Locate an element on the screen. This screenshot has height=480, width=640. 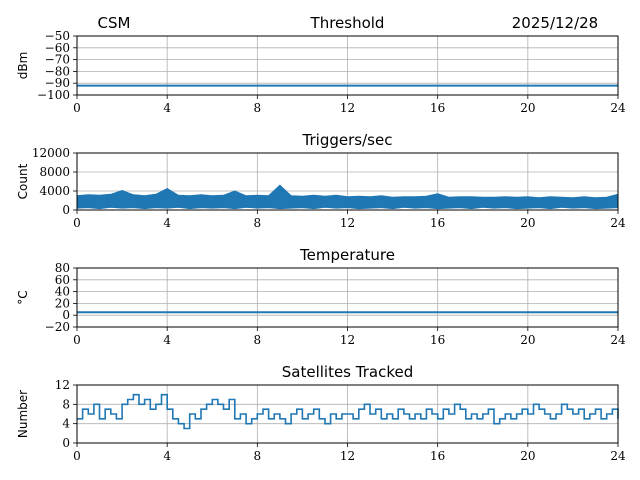
y-tick-label: −60 is located at coordinates (57, 48).